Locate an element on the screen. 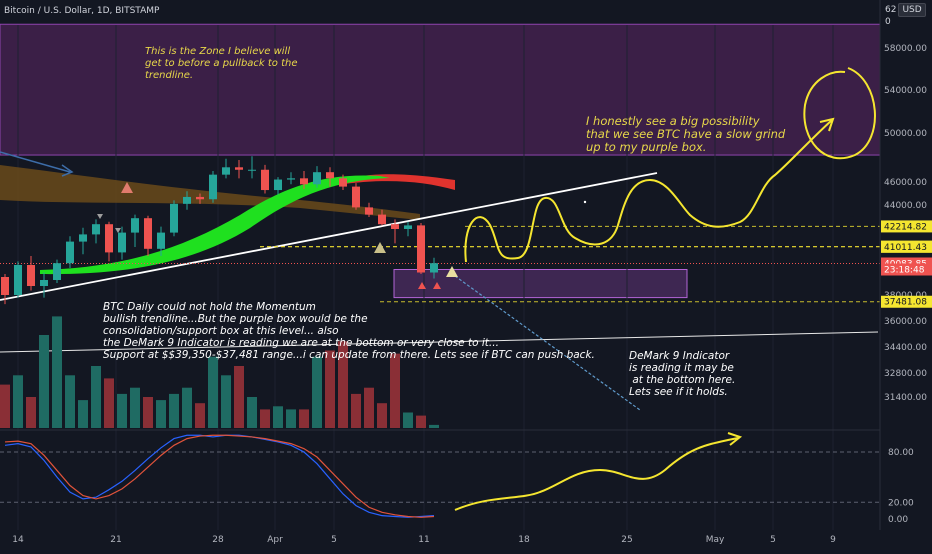 The image size is (932, 554). osc-arrowhead is located at coordinates (735, 439).